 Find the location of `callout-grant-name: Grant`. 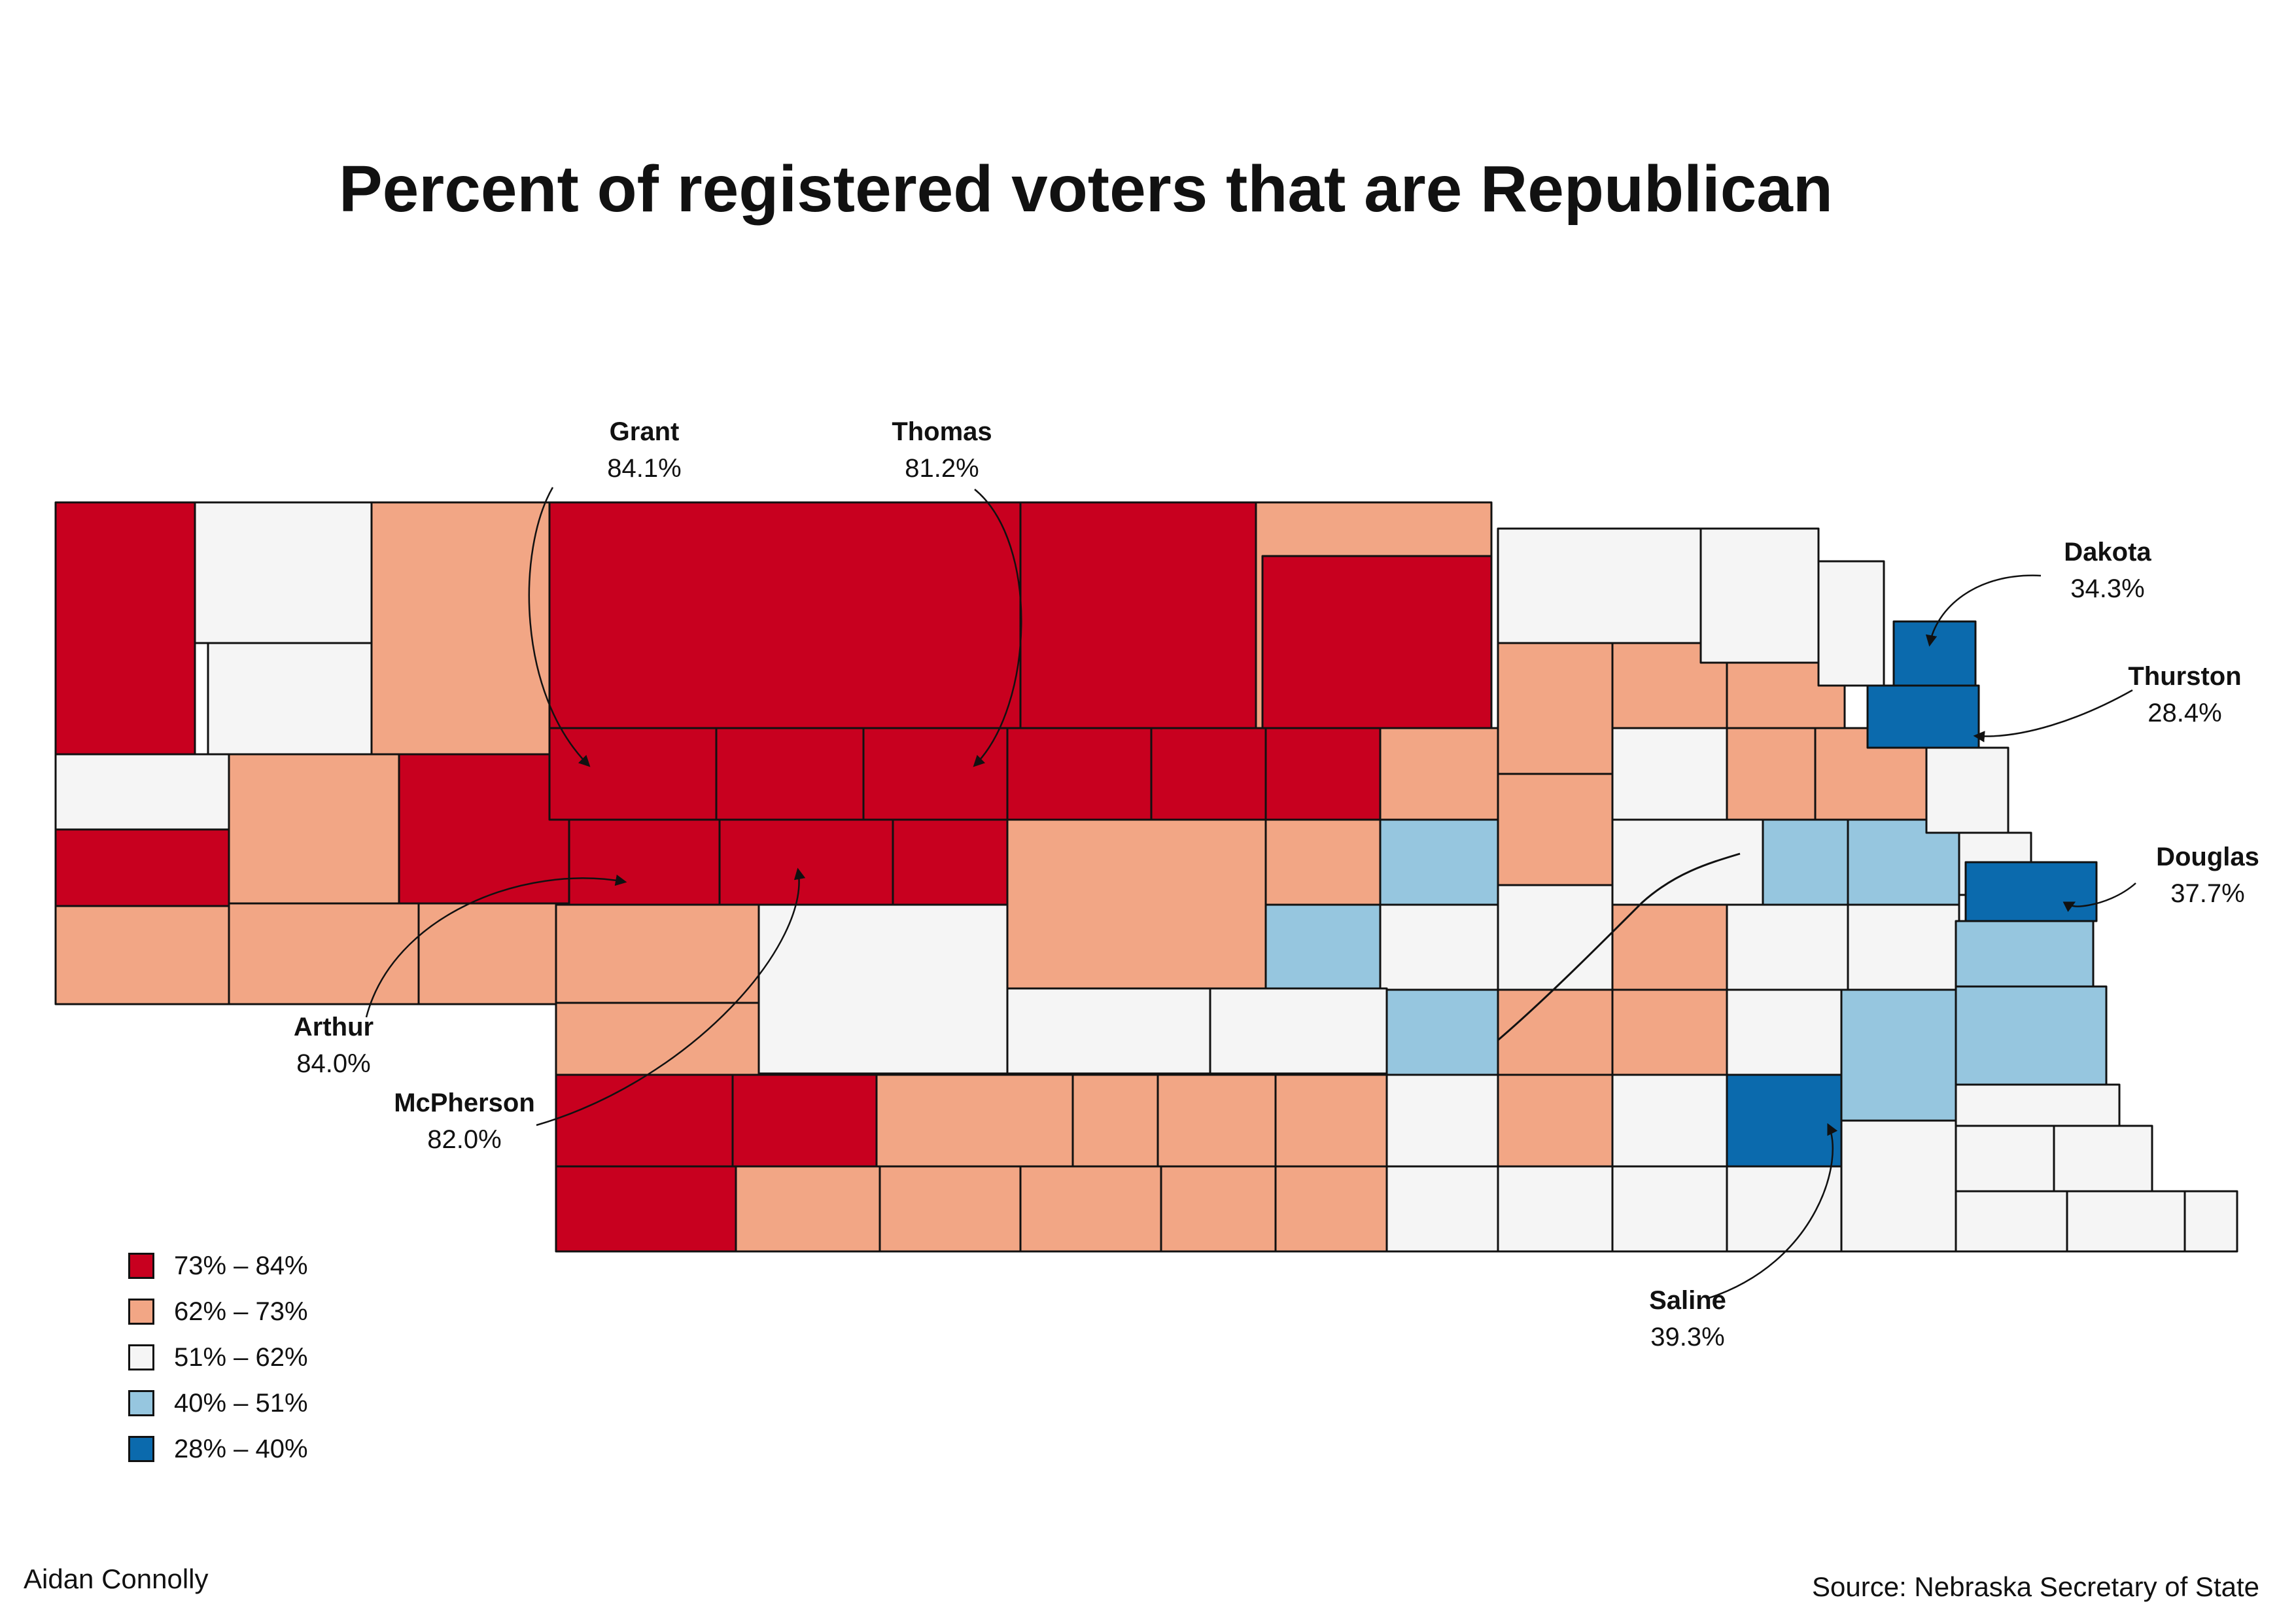

callout-grant-name: Grant is located at coordinates (644, 432).